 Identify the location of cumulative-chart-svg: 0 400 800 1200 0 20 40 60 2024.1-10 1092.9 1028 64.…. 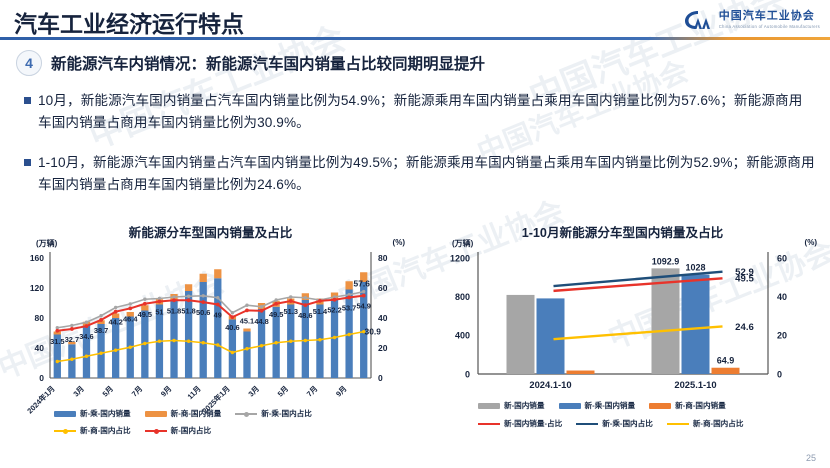
(618, 321).